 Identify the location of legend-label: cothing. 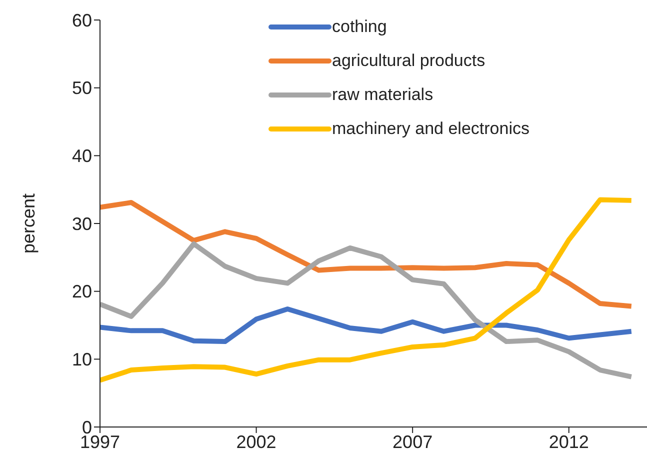
(359, 27).